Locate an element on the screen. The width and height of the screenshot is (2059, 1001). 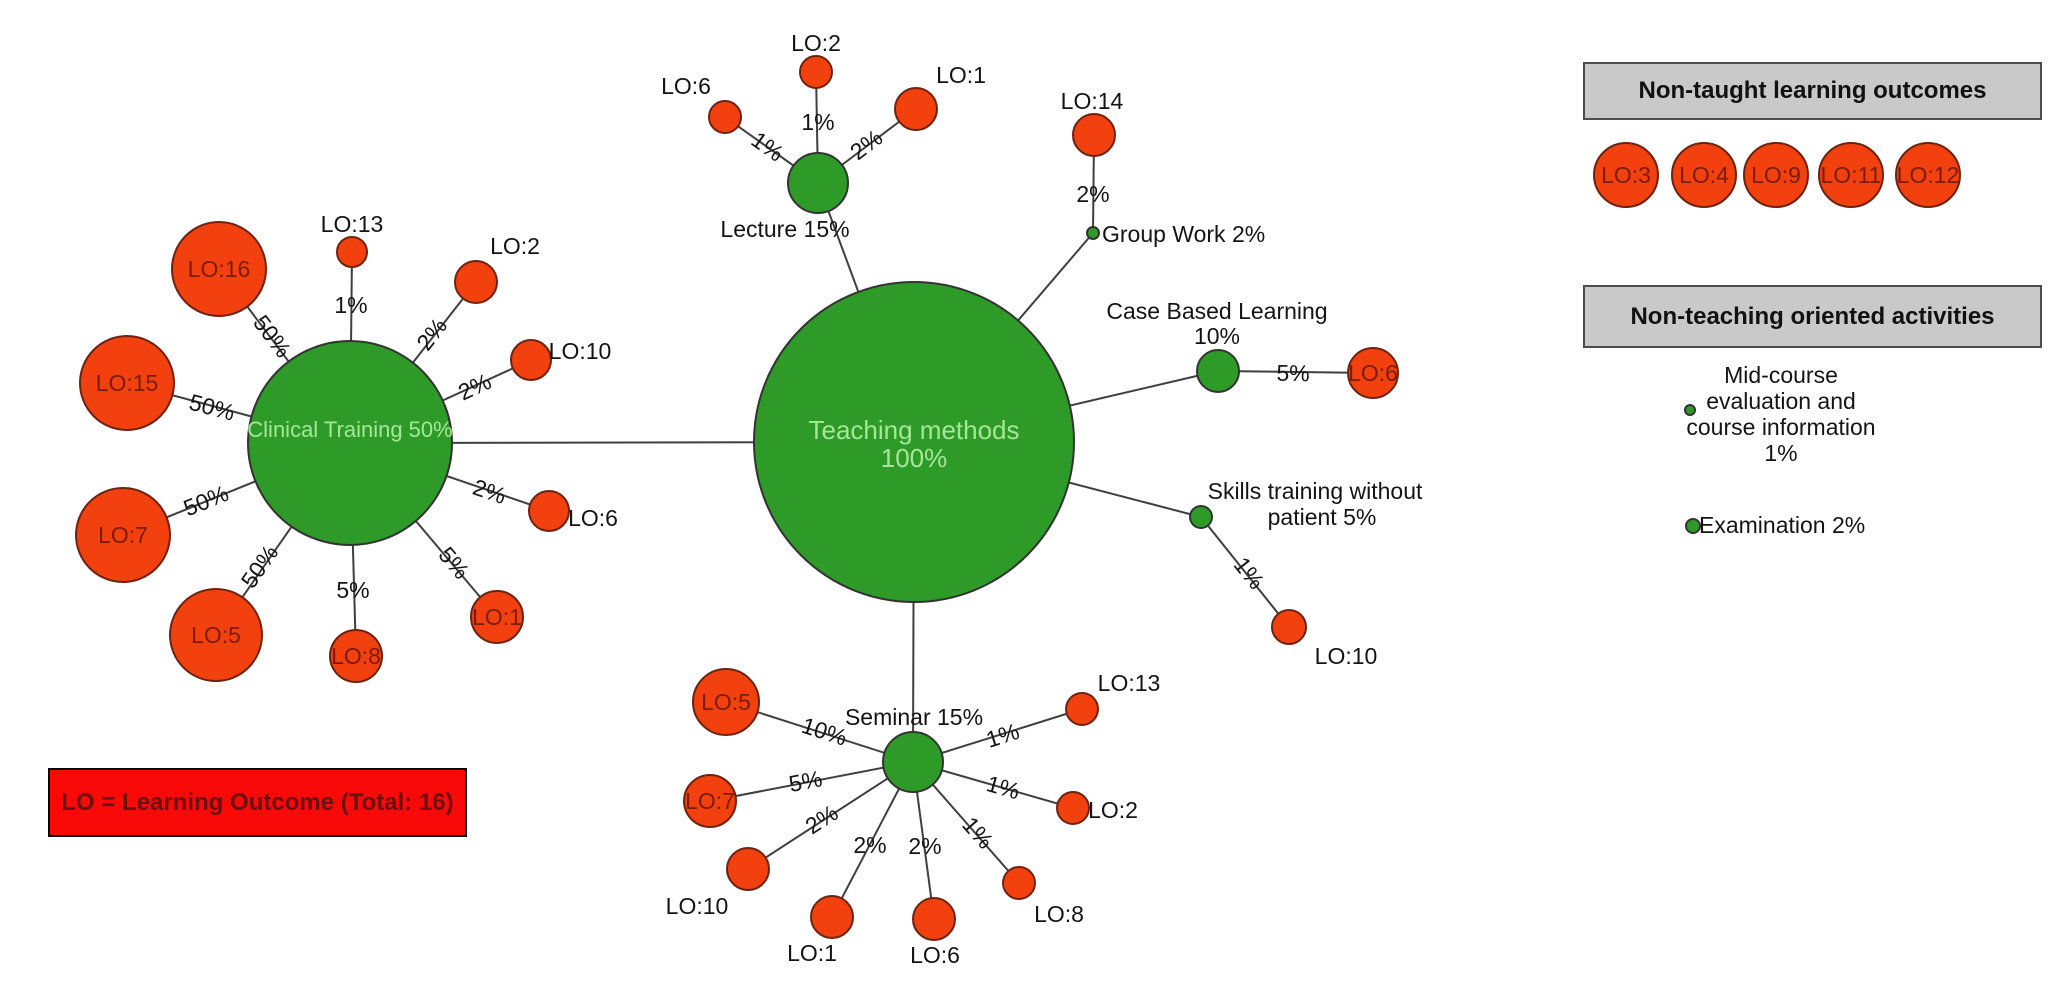
node-lo15C is located at coordinates (127, 383).